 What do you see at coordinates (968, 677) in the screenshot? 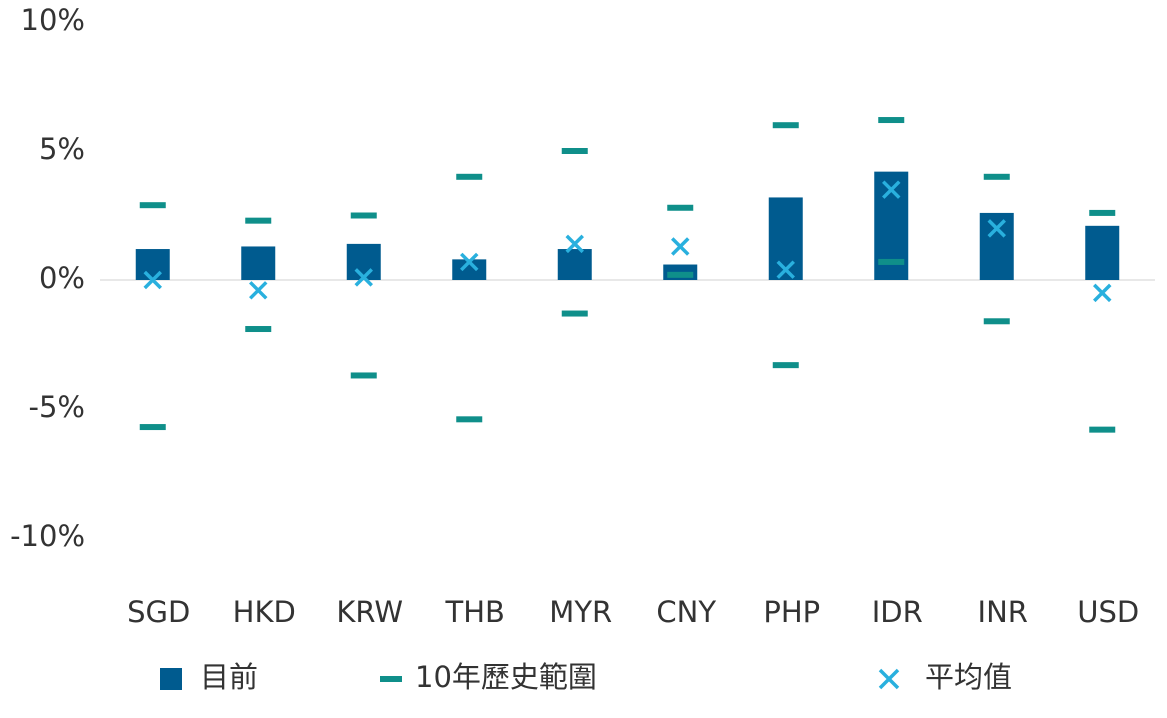
I see `legend-label: 平均值` at bounding box center [968, 677].